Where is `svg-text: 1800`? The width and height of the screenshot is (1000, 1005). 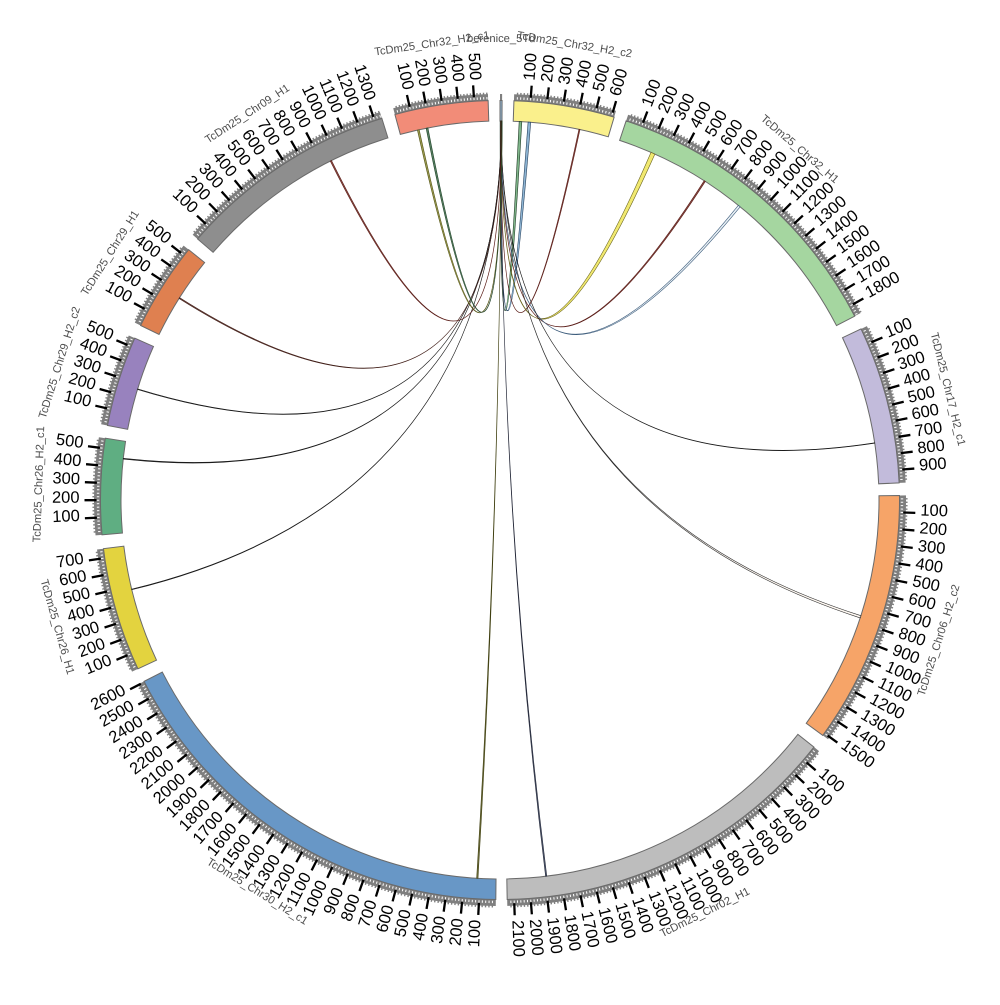 svg-text: 1800 is located at coordinates (572, 932).